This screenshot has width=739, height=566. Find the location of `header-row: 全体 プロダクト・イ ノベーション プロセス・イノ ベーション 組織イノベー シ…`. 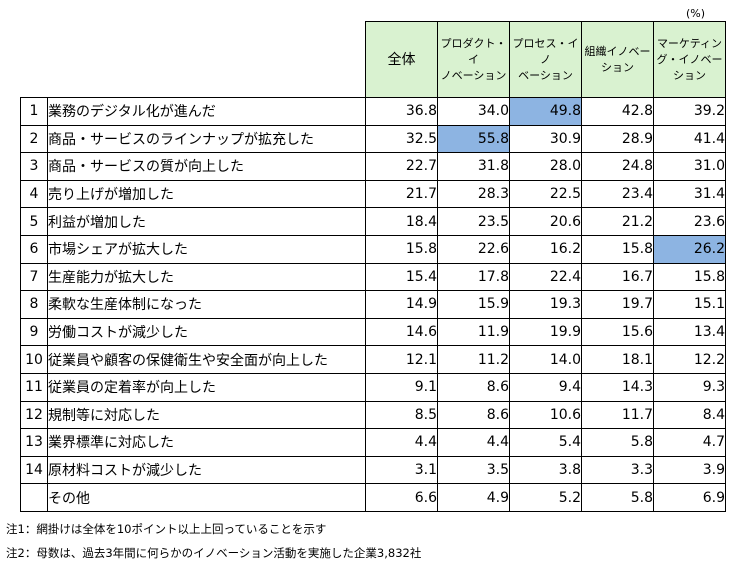

header-row: 全体 プロダクト・イ ノベーション プロセス・イノ ベーション 組織イノベー シ… is located at coordinates (373, 59).